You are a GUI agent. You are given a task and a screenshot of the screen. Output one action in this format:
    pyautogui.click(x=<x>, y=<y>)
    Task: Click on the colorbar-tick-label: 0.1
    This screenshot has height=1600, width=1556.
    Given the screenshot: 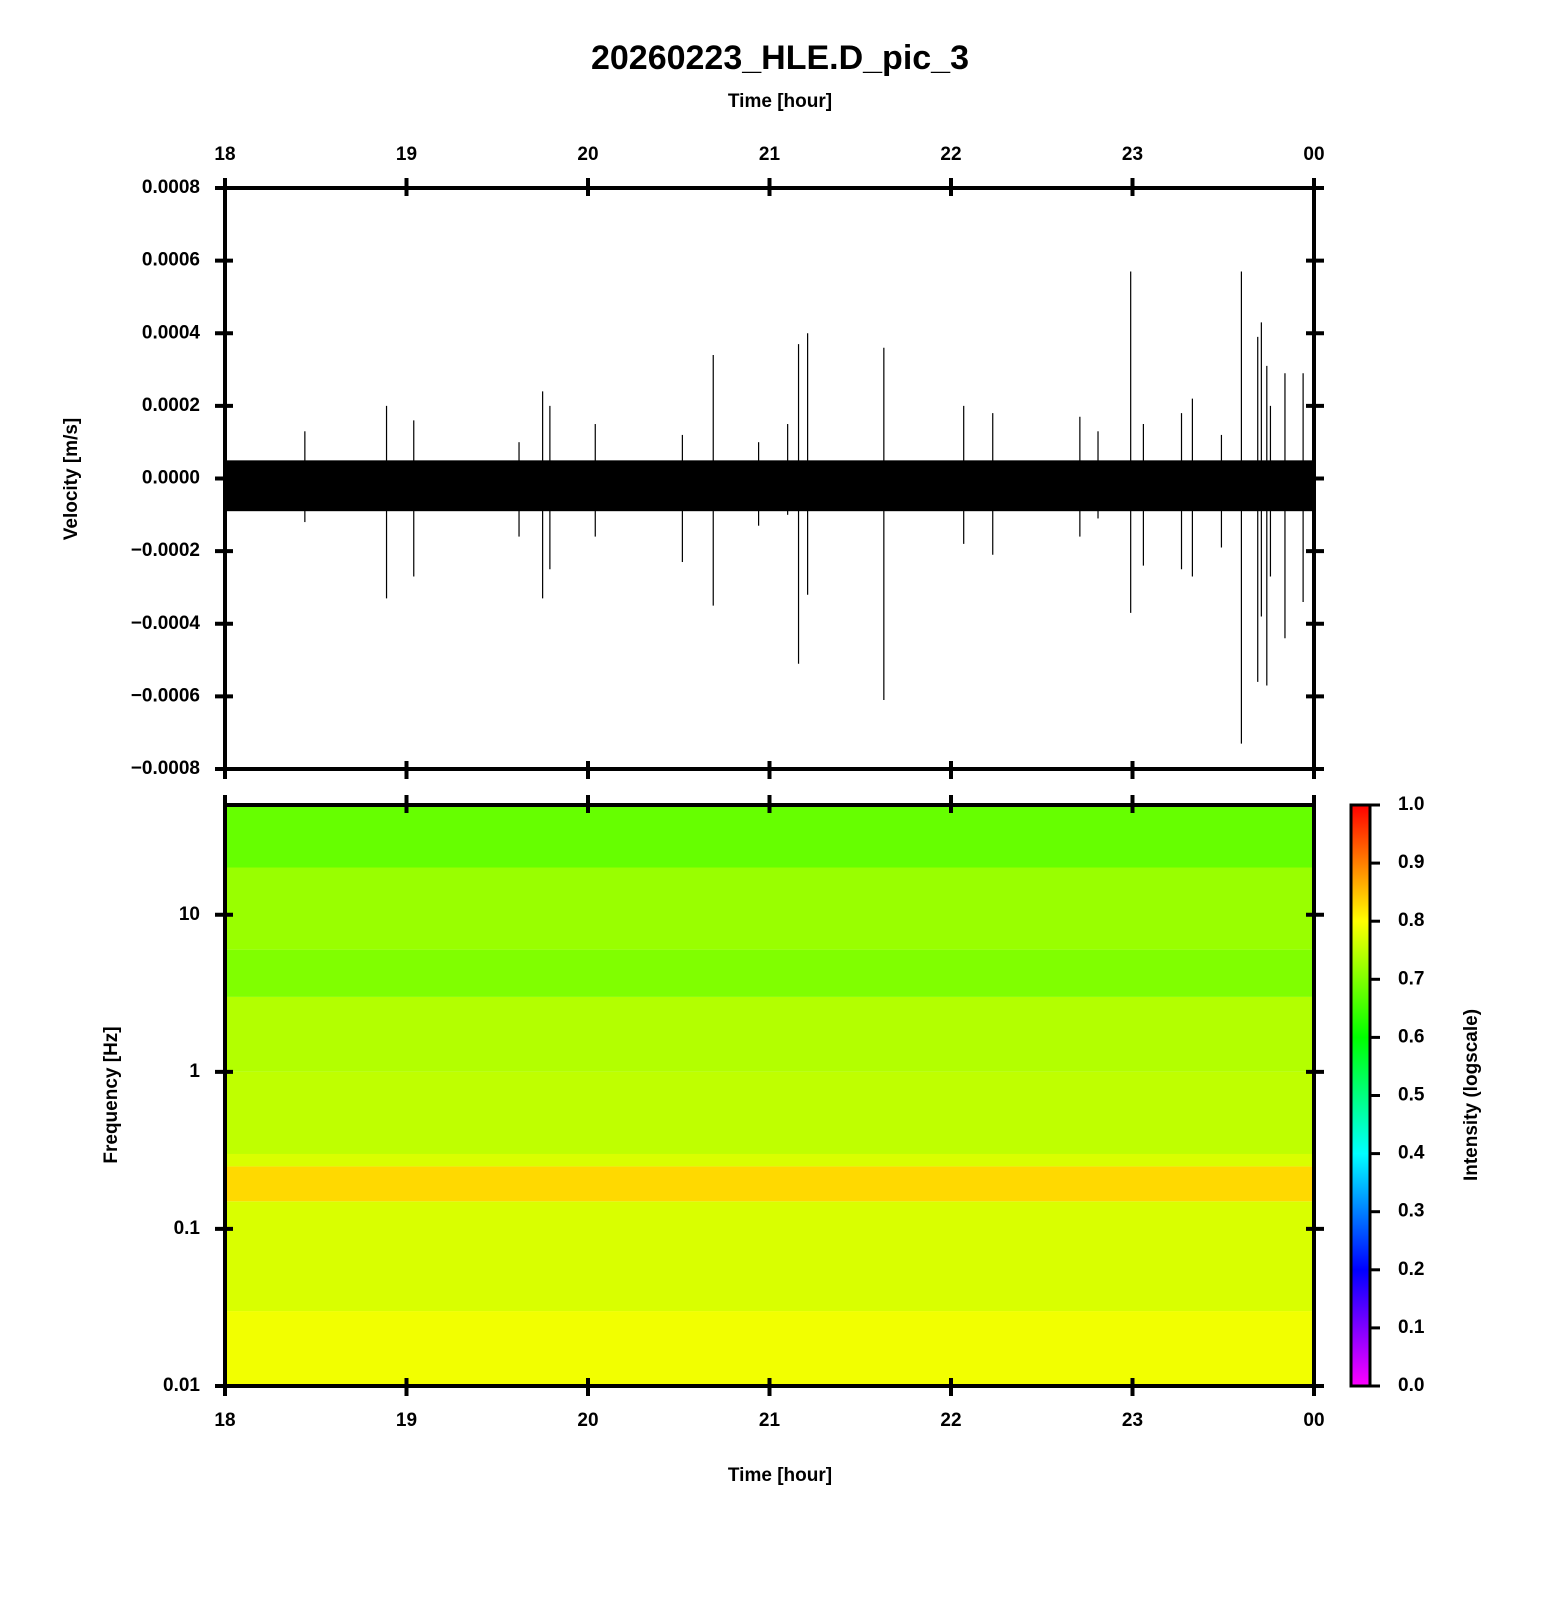 What is the action you would take?
    pyautogui.click(x=1411, y=1327)
    